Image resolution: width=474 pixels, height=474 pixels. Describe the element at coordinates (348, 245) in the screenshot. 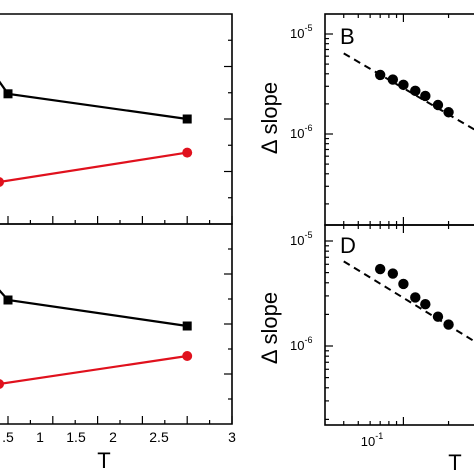

I see `panel-label-d: D` at that location.